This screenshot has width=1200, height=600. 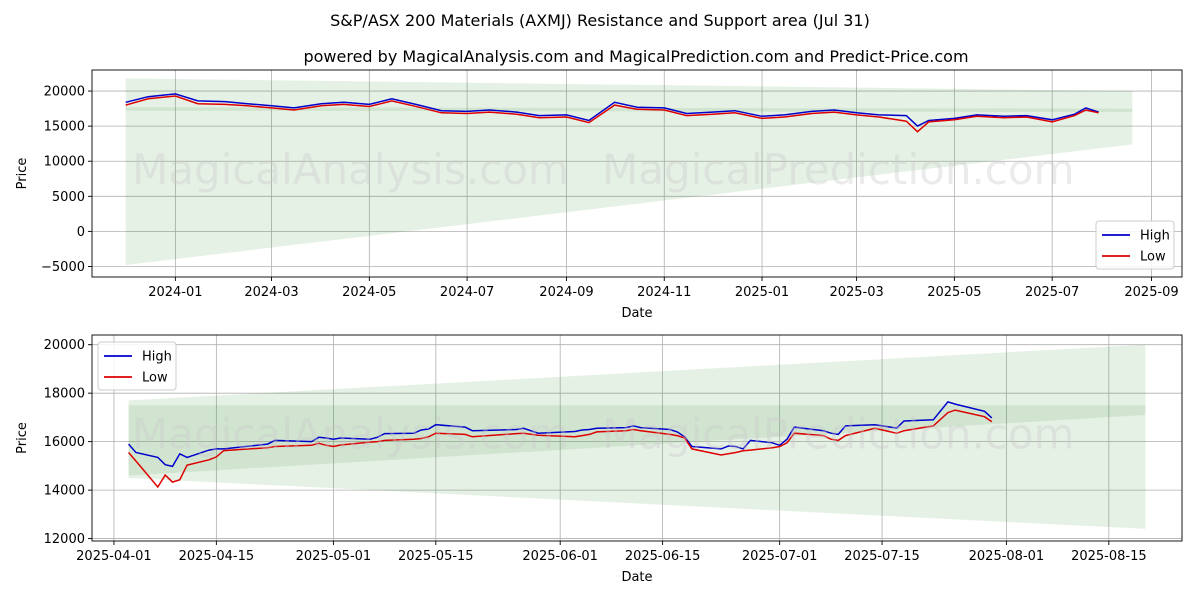 I want to click on x-tick-label: 2025-09, so click(x=1151, y=292).